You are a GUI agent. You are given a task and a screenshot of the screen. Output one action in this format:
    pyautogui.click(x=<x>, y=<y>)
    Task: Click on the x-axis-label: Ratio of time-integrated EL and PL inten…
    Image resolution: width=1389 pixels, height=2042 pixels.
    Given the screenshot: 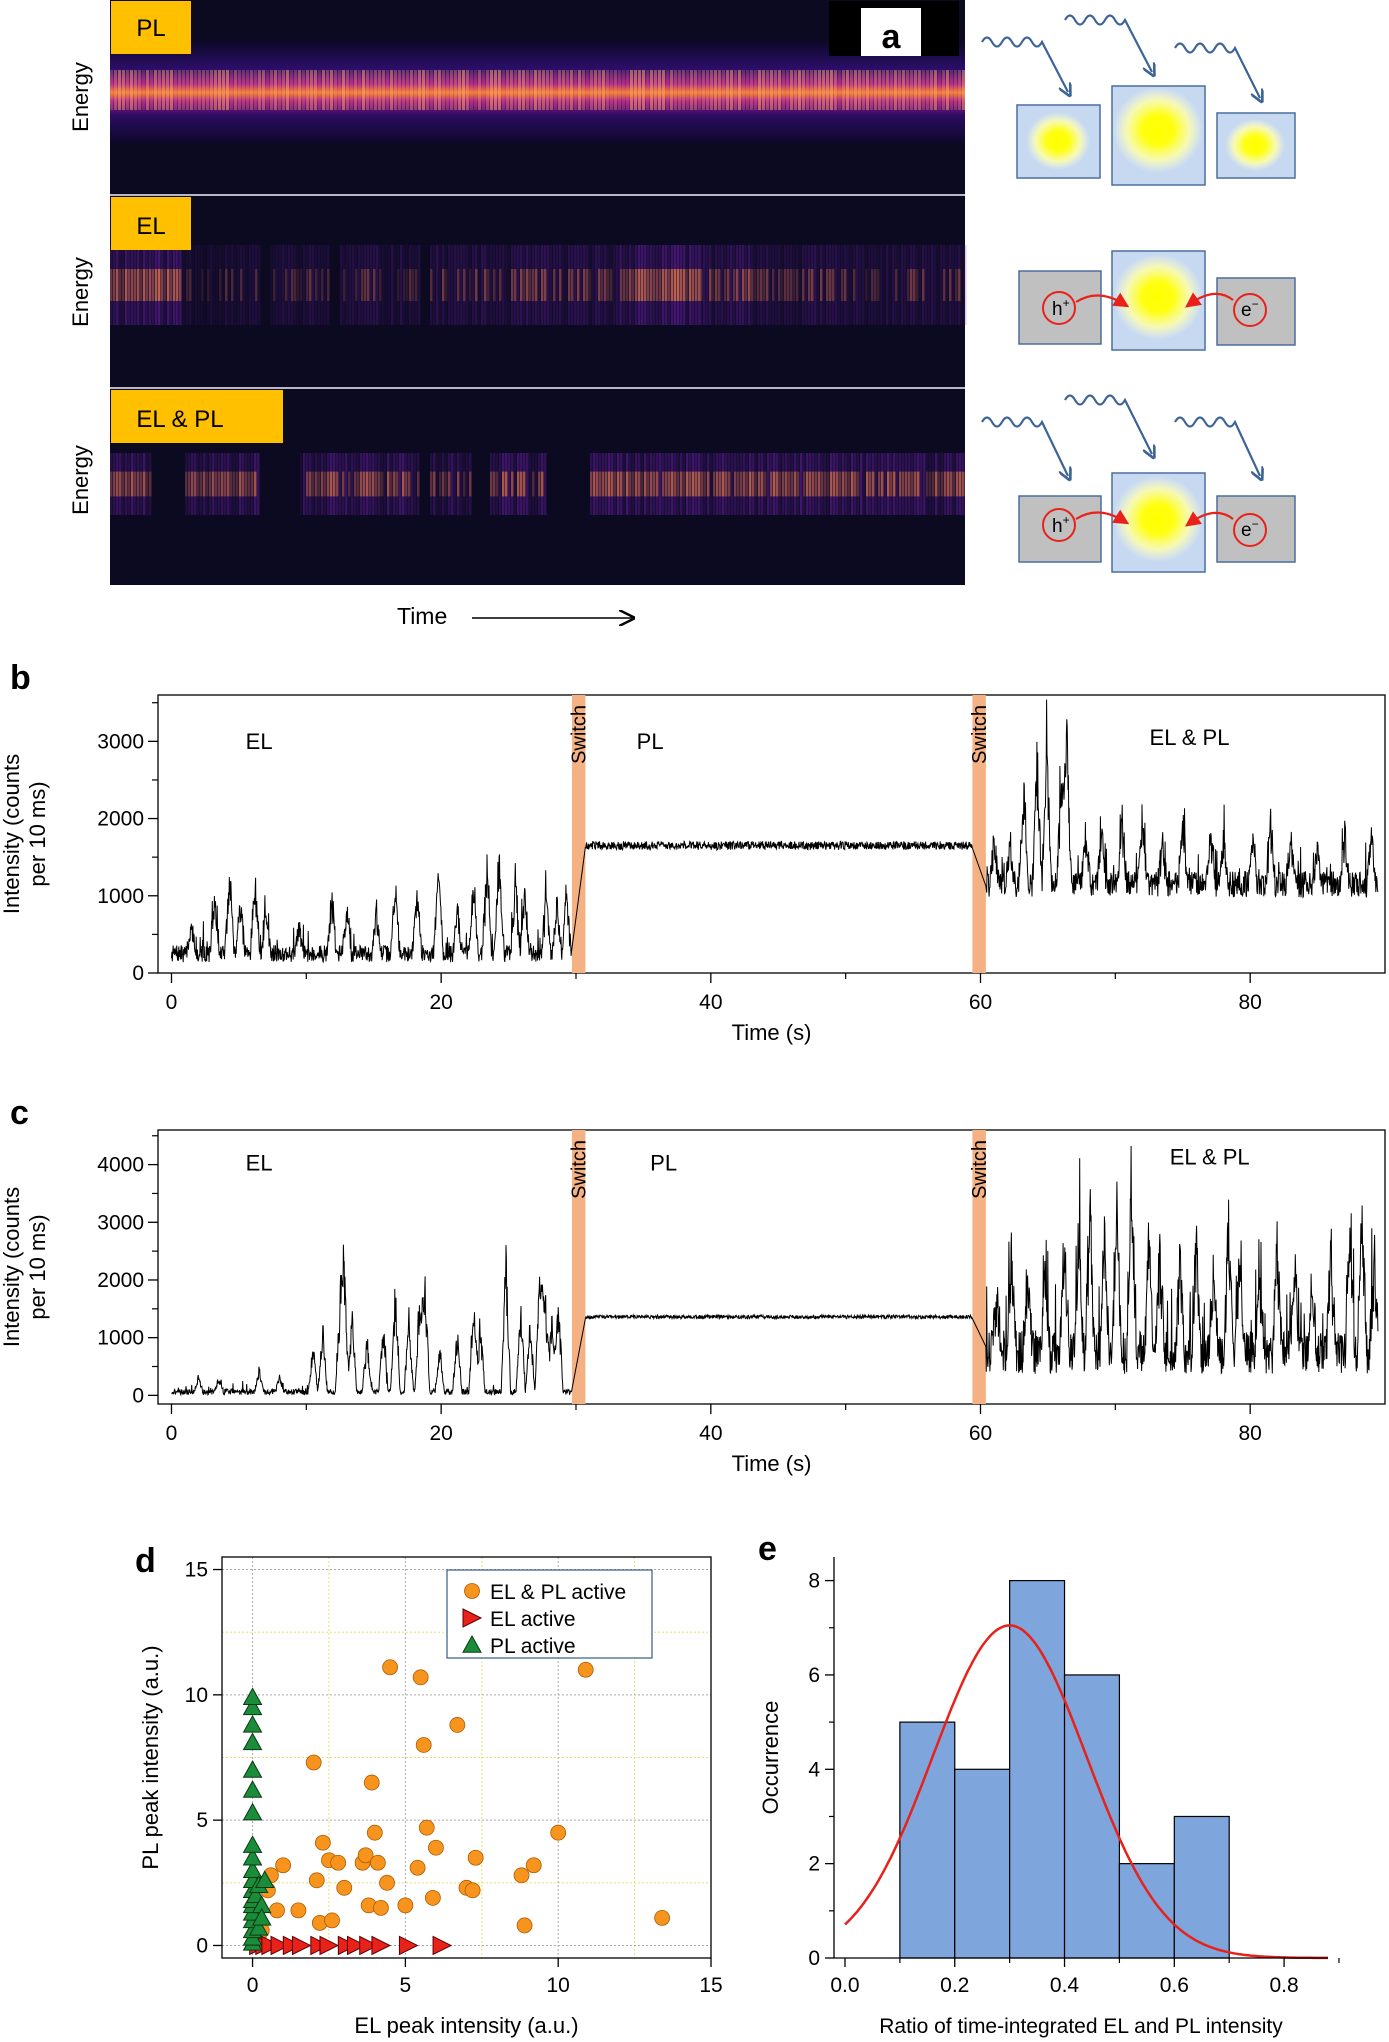 What is the action you would take?
    pyautogui.click(x=1081, y=2026)
    